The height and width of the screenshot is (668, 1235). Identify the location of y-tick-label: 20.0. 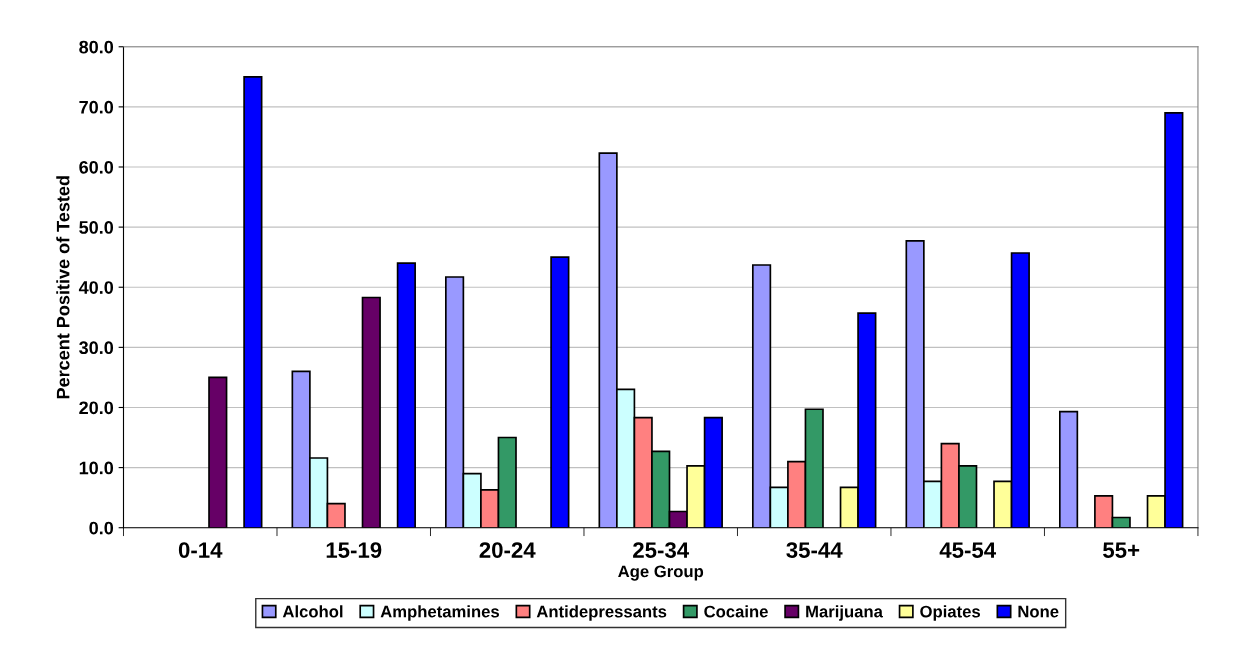
(96, 408).